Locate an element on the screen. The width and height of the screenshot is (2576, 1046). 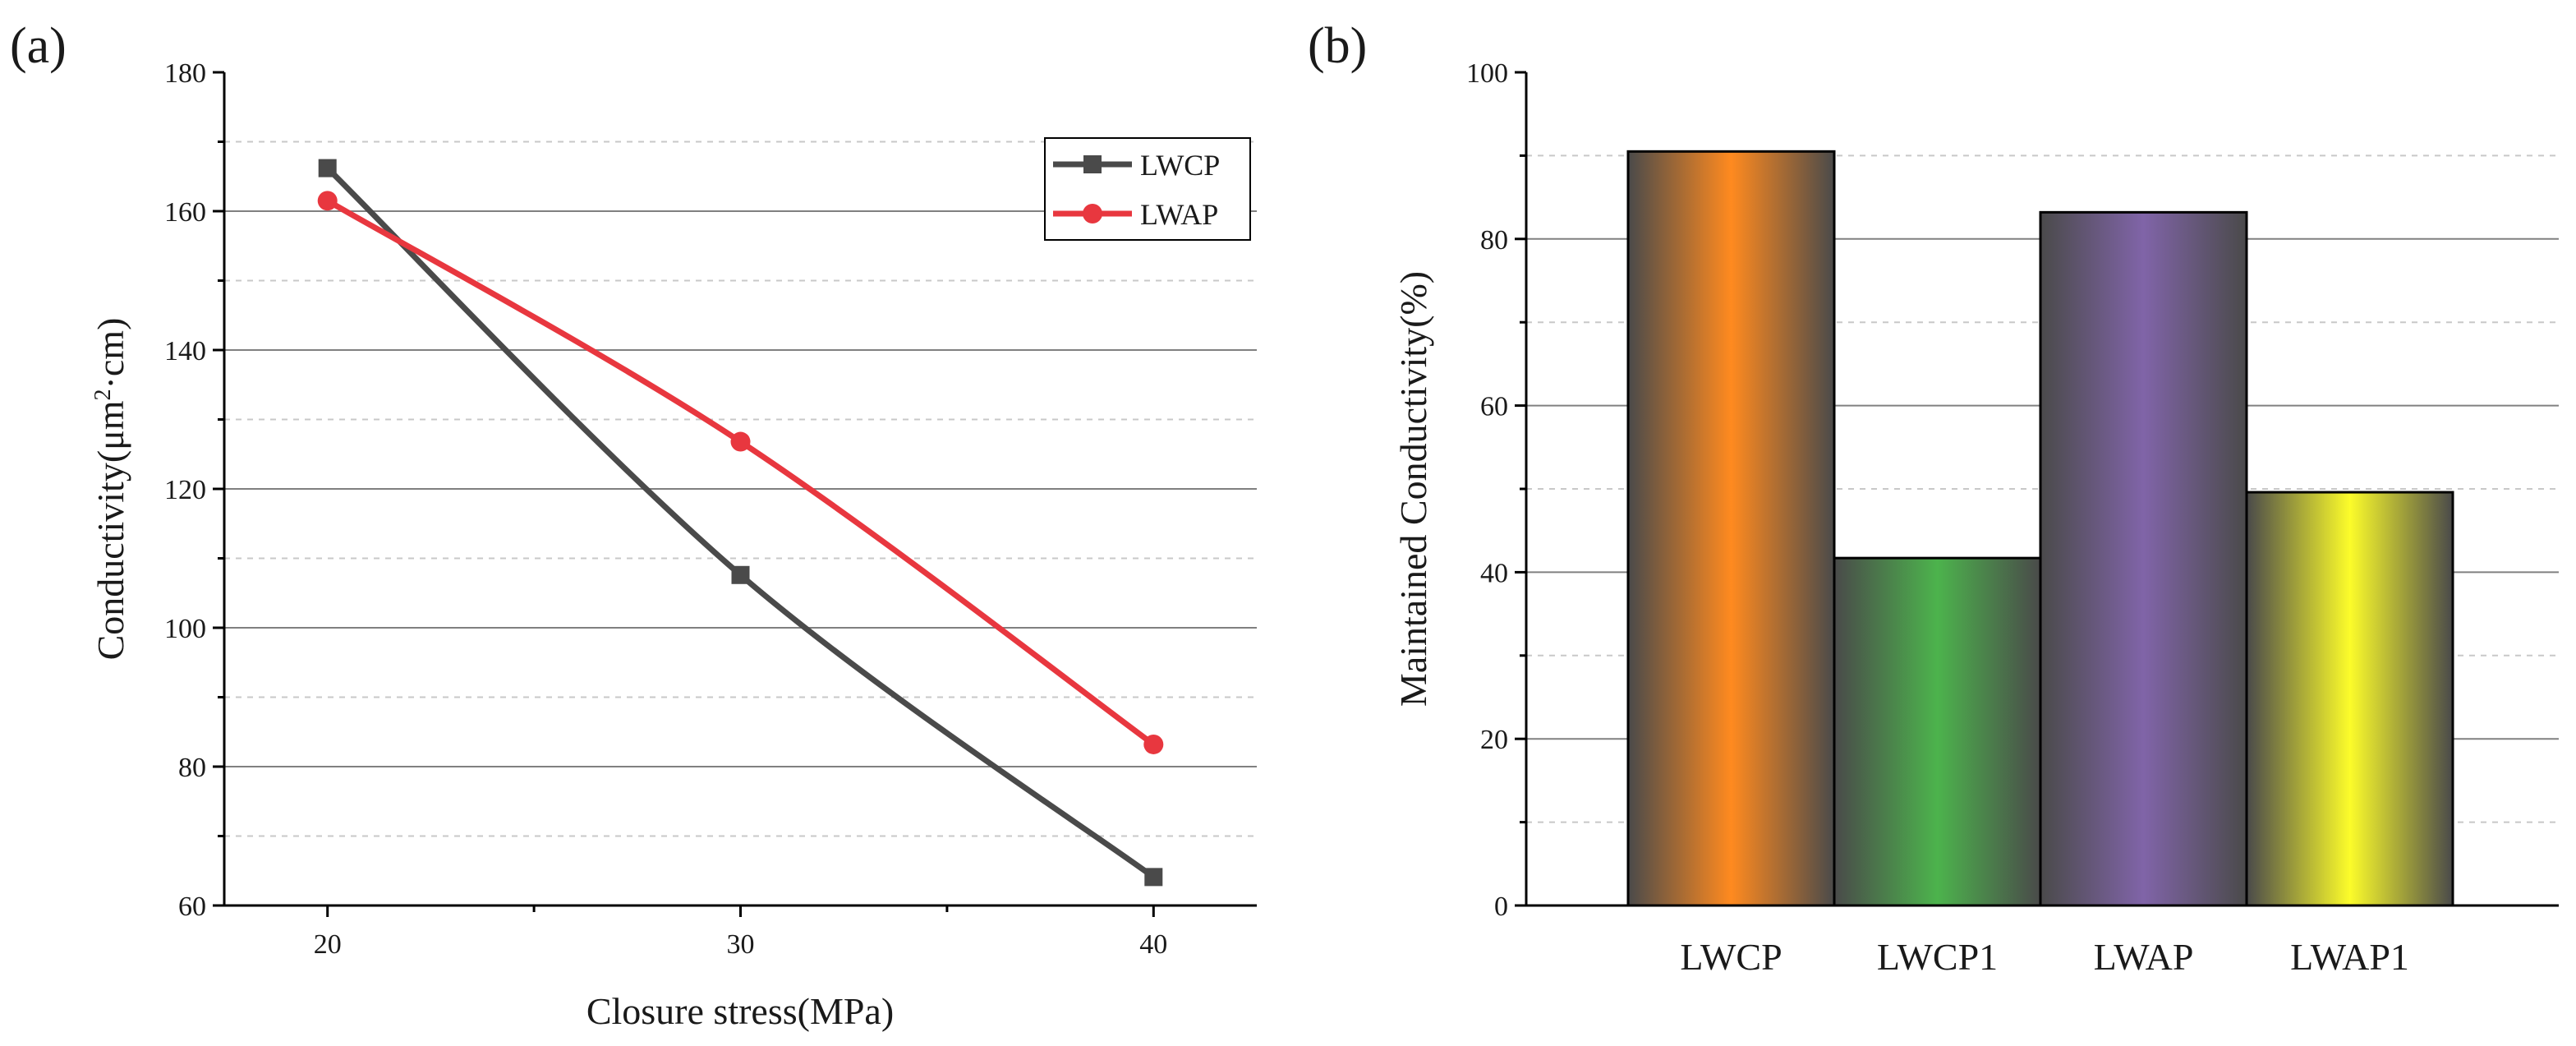
bar-lwap1 is located at coordinates (2349, 699).